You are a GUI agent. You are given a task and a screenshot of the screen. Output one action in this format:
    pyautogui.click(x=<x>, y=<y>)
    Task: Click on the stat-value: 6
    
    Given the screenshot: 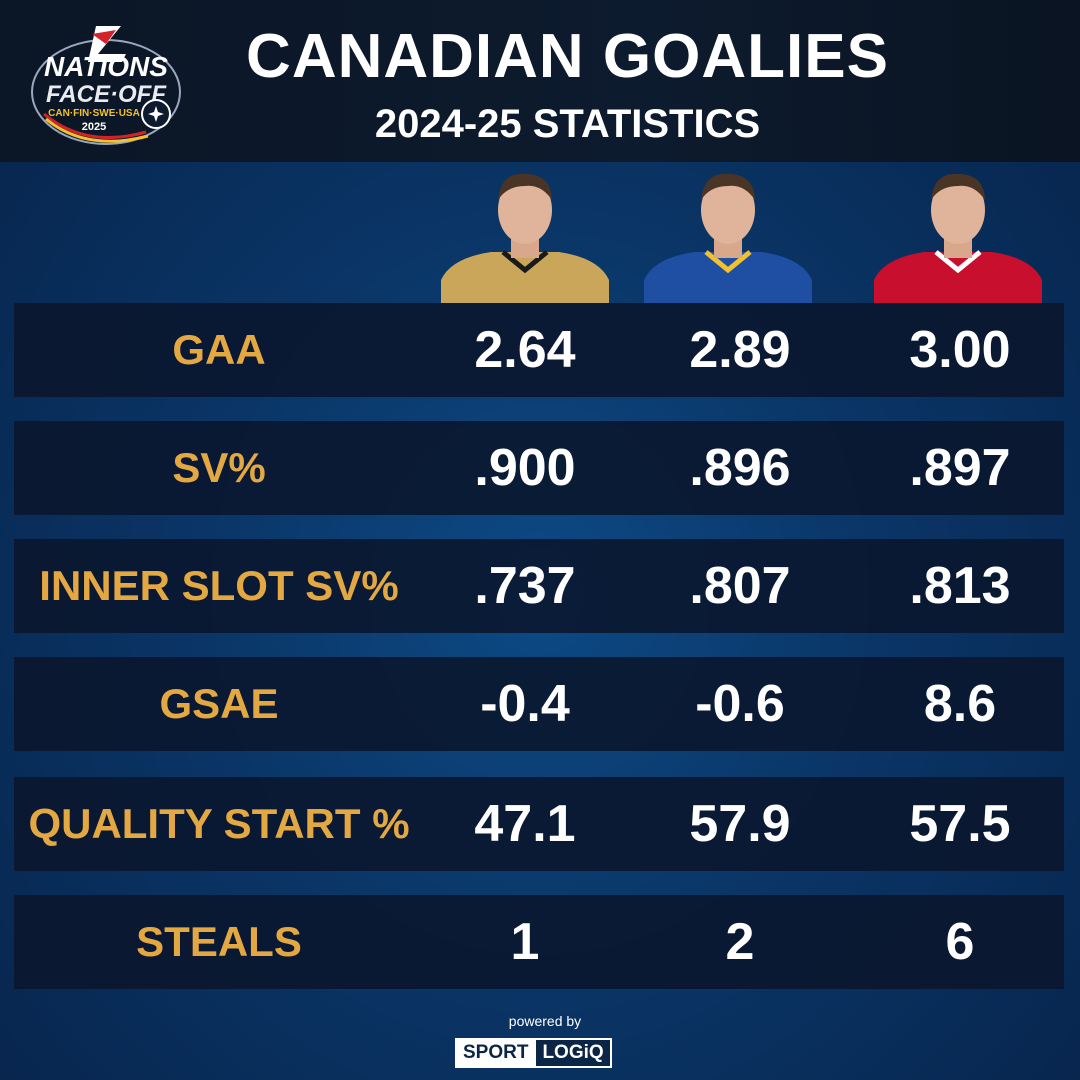 What is the action you would take?
    pyautogui.click(x=960, y=942)
    